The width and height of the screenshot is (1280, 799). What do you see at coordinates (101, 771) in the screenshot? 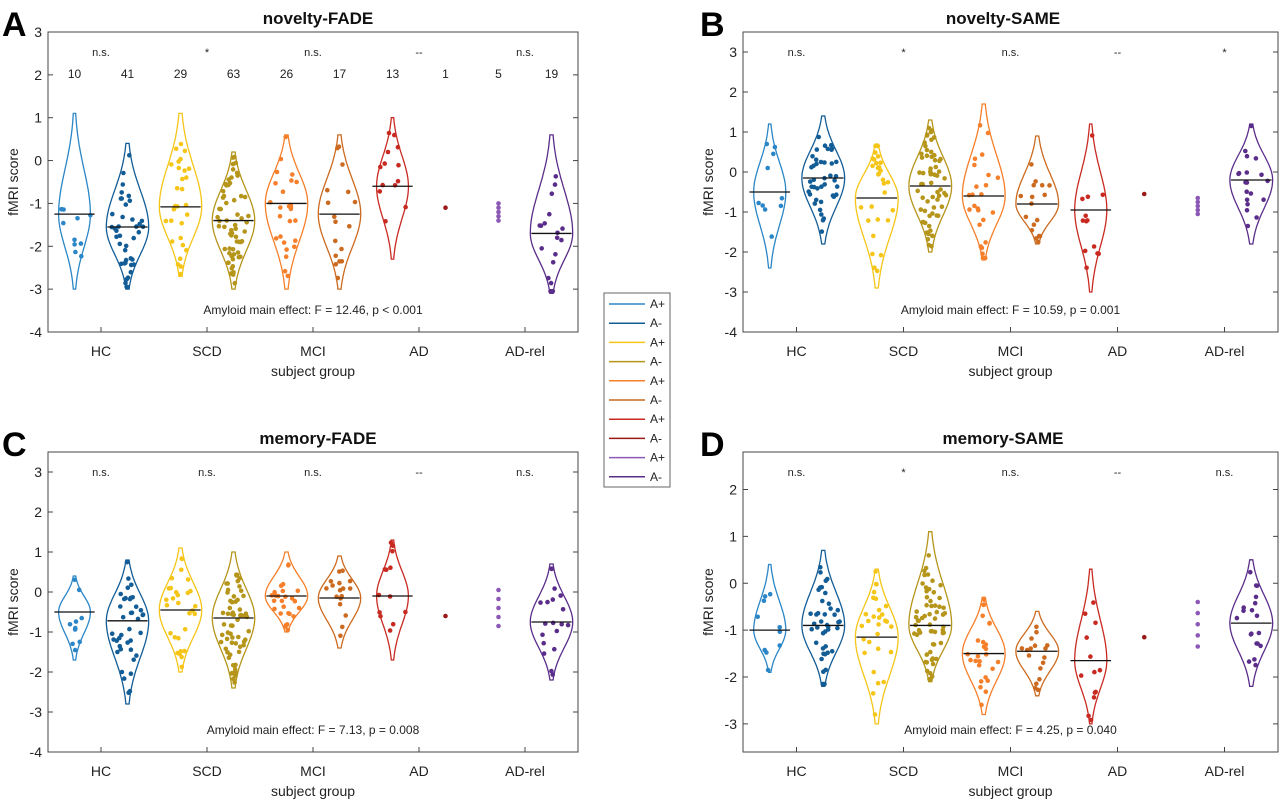
I see `x-tick-label: HC` at bounding box center [101, 771].